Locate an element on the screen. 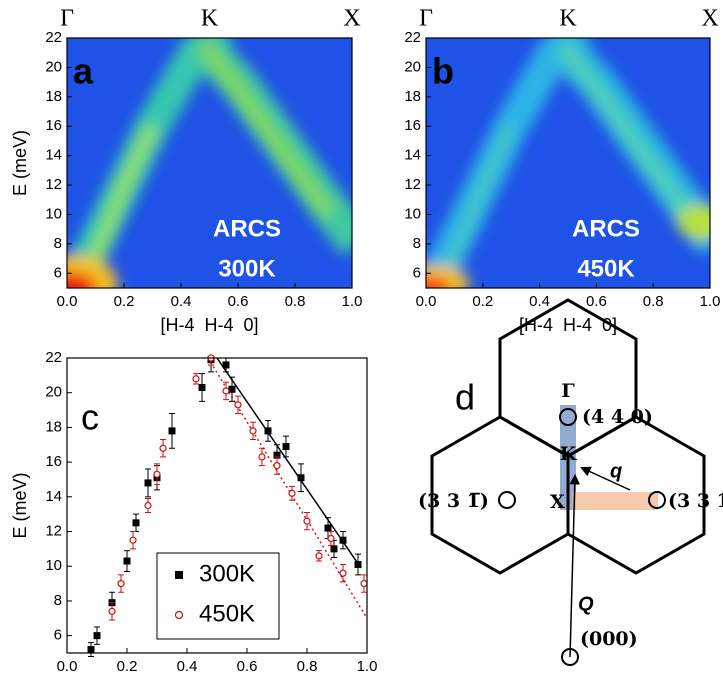  top-tick-label: K is located at coordinates (210, 19).